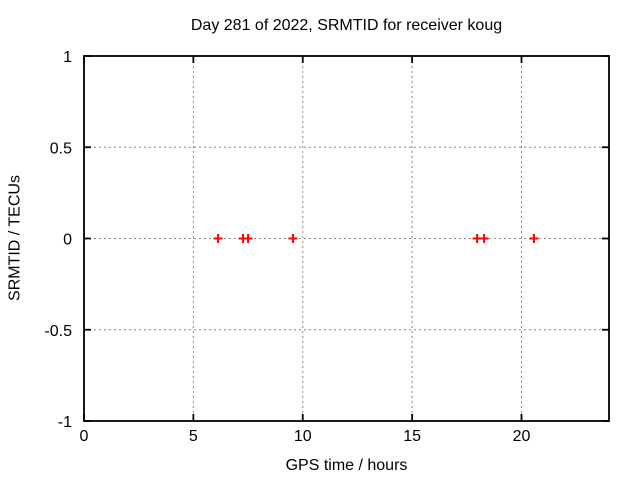 The width and height of the screenshot is (640, 480). I want to click on x-axis-label: GPS time / hours, so click(346, 465).